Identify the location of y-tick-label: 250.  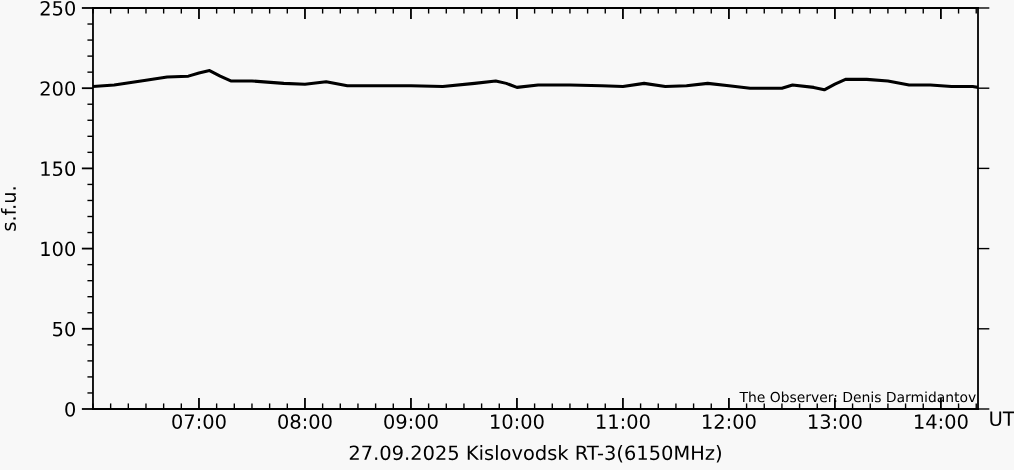
(58, 8).